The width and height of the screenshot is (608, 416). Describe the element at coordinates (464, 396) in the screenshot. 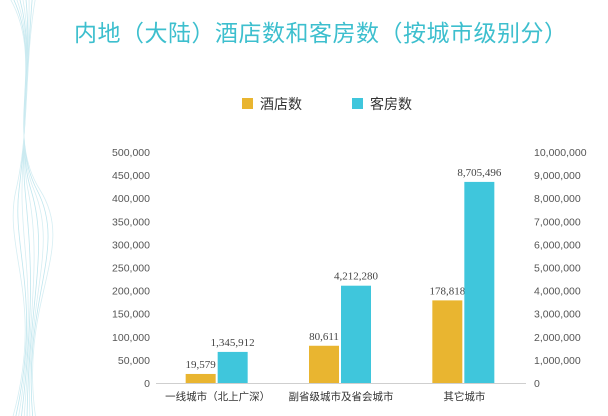

I see `x-axis-category-label: 其它城市` at that location.